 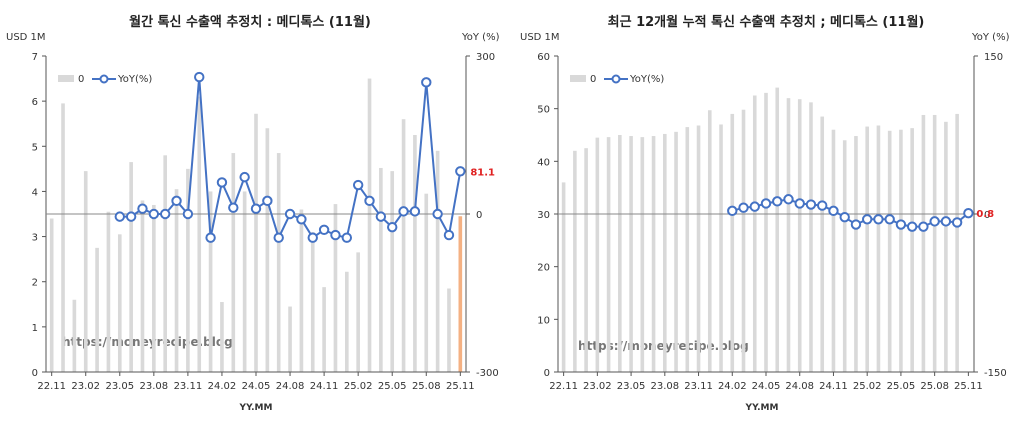 I want to click on bar-24.02, so click(x=732, y=242).